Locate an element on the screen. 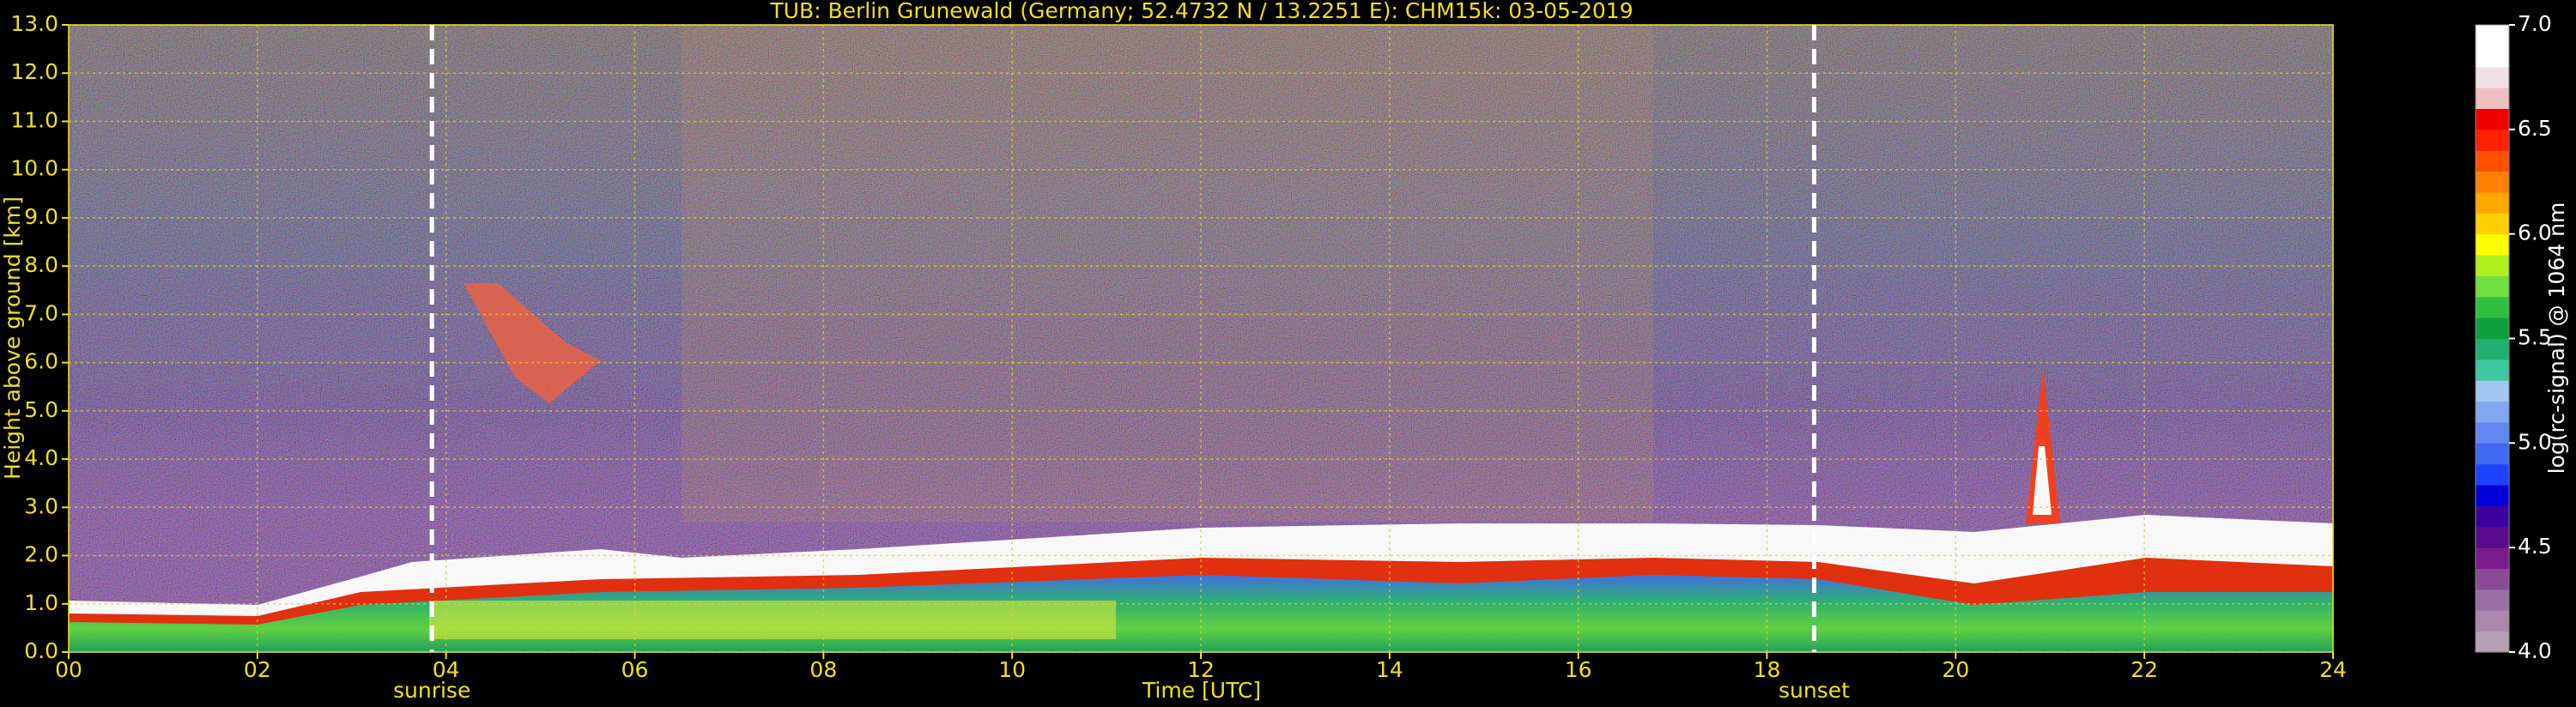 This screenshot has width=2576, height=707. x-tick-label: 06 is located at coordinates (635, 670).